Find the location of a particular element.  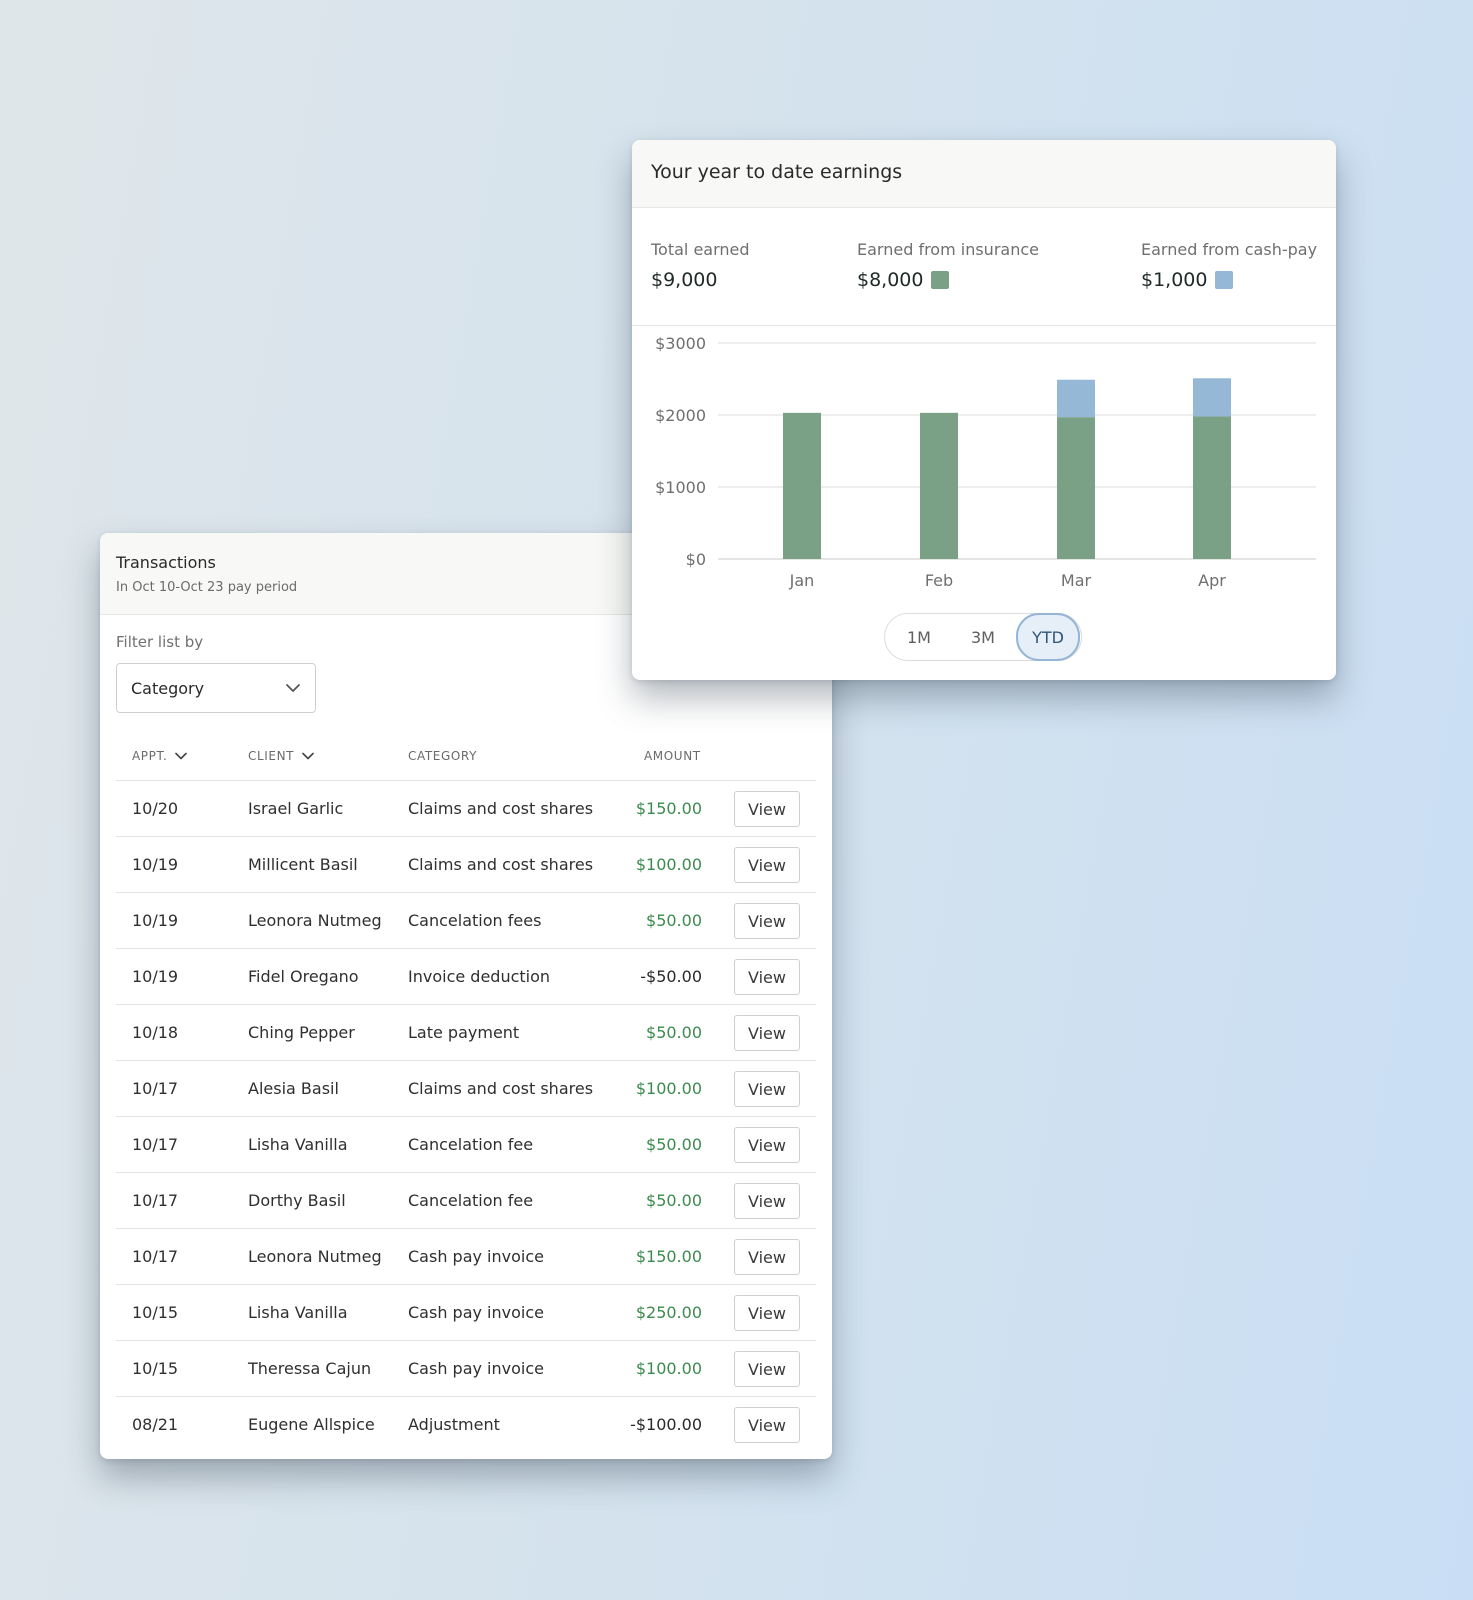

client-name: Eugene Allspice is located at coordinates (311, 1424).